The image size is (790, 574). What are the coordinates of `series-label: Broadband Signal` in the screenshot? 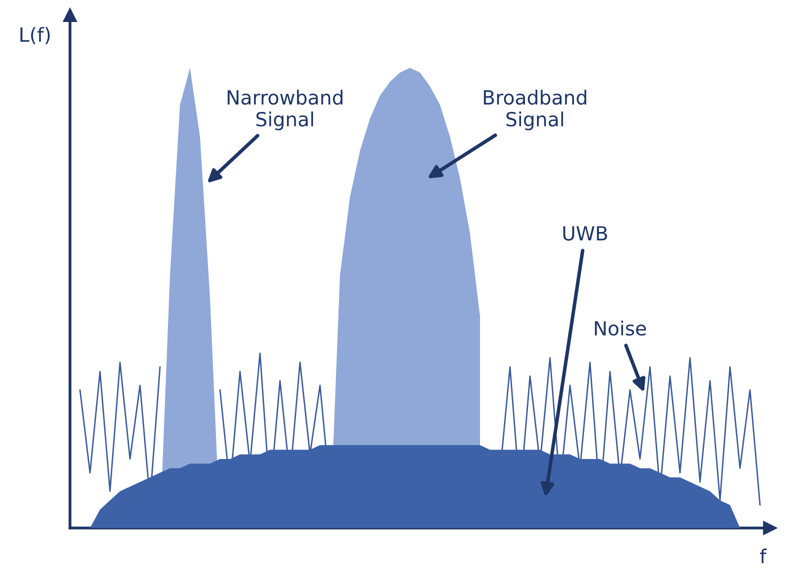 It's located at (535, 110).